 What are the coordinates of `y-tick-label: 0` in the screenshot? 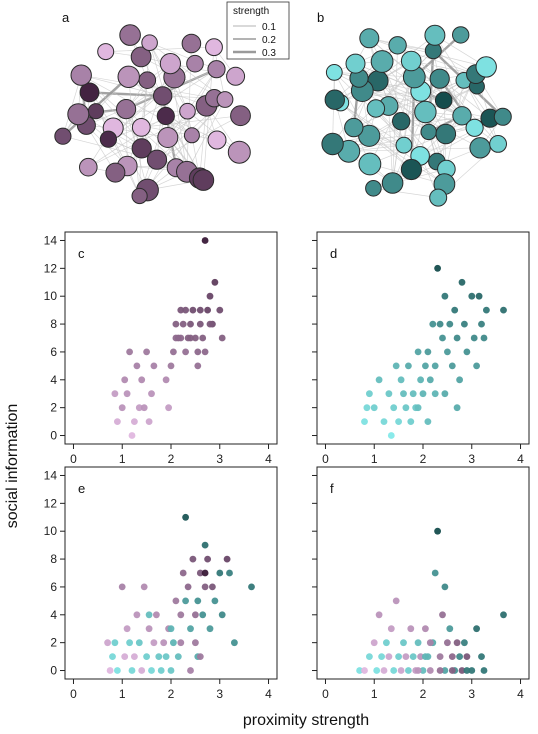 It's located at (53, 671).